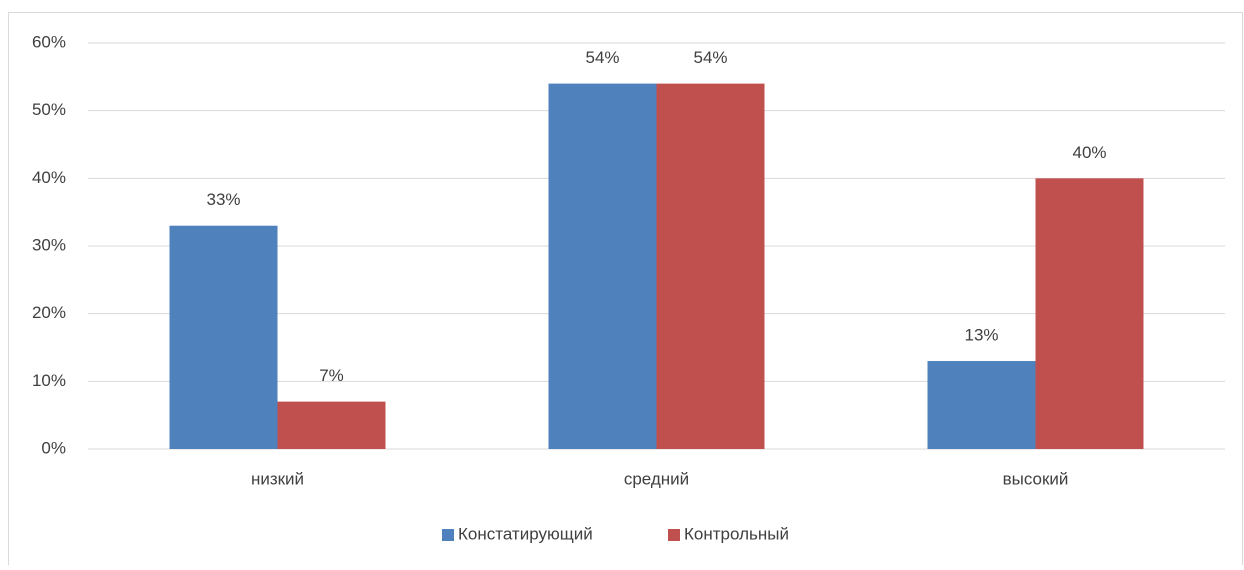 This screenshot has height=570, width=1244. What do you see at coordinates (331, 375) in the screenshot?
I see `value-label: 7%` at bounding box center [331, 375].